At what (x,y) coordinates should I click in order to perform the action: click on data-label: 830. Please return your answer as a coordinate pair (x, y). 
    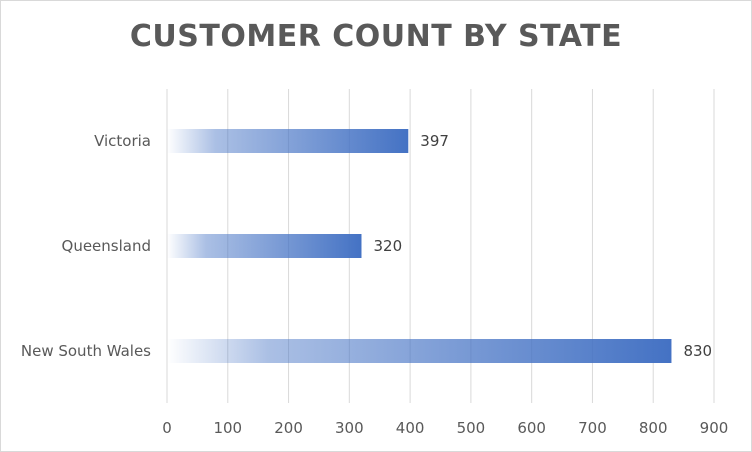
    Looking at the image, I should click on (697, 351).